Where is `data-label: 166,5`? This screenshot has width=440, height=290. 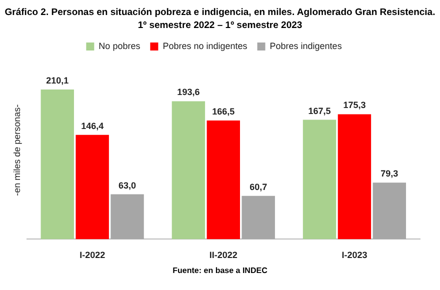 data-label: 166,5 is located at coordinates (223, 111).